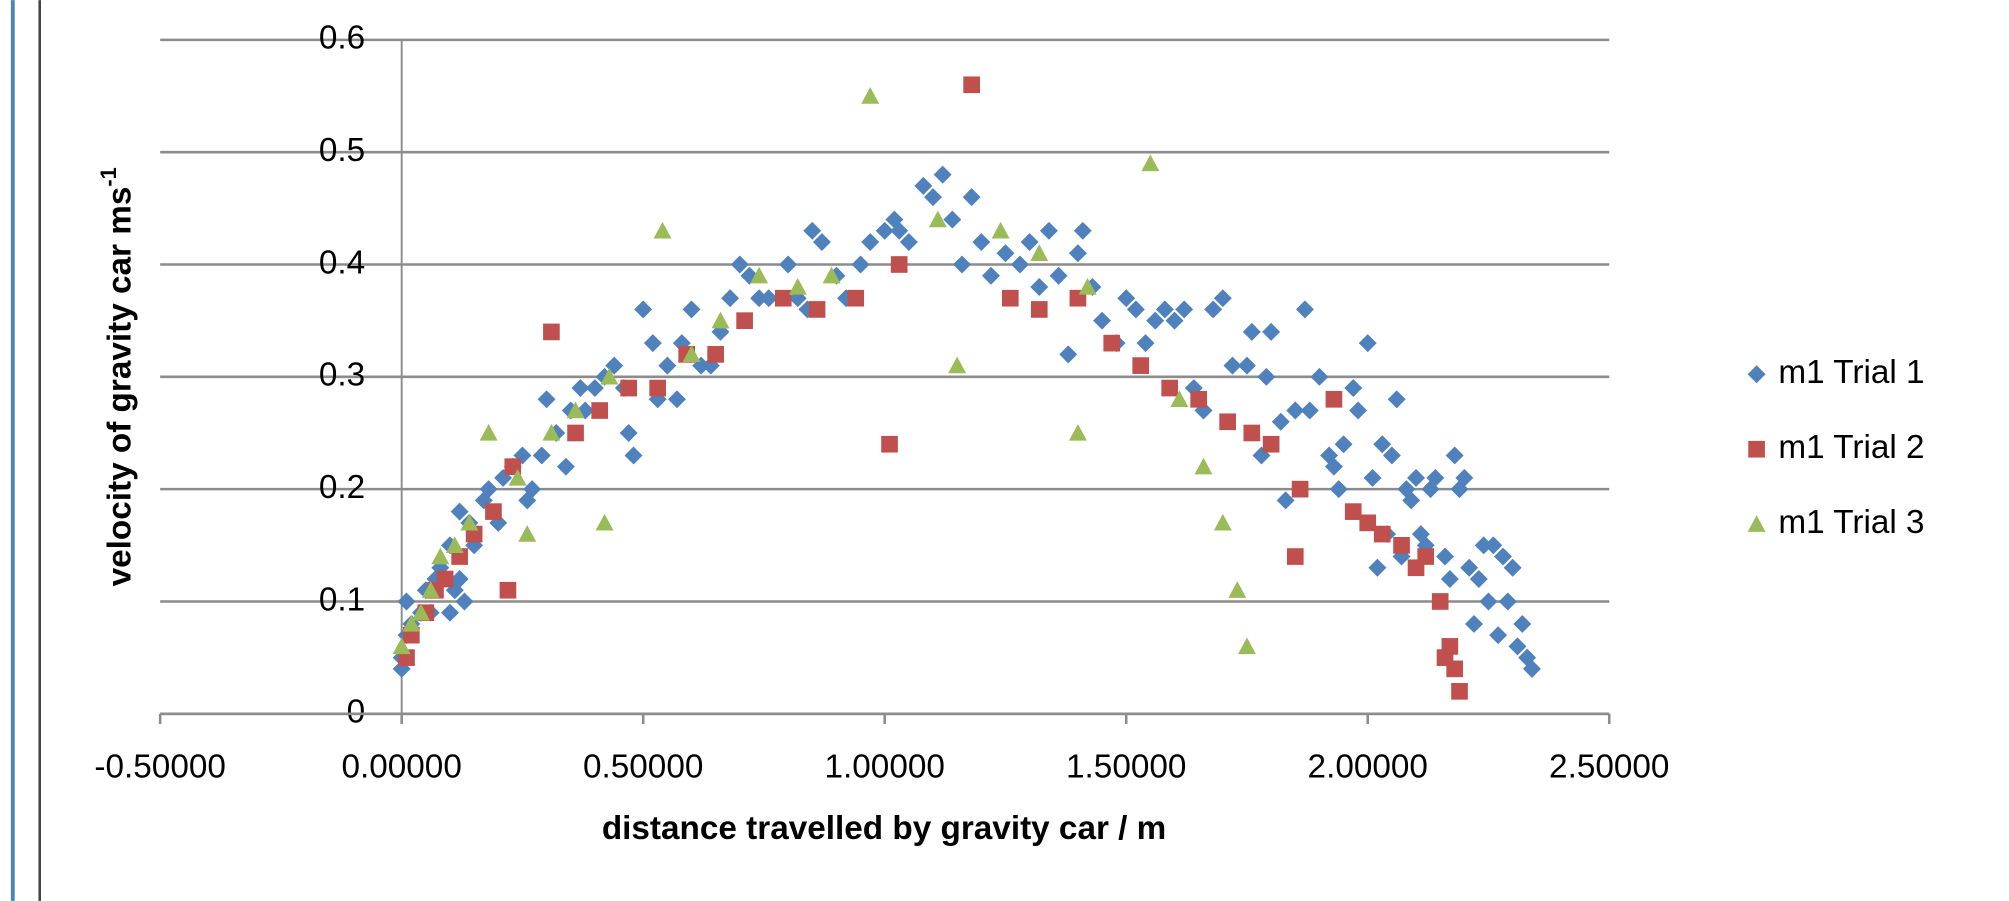 The height and width of the screenshot is (901, 2009). Describe the element at coordinates (1609, 767) in the screenshot. I see `x-tick-label: 2.50000` at that location.